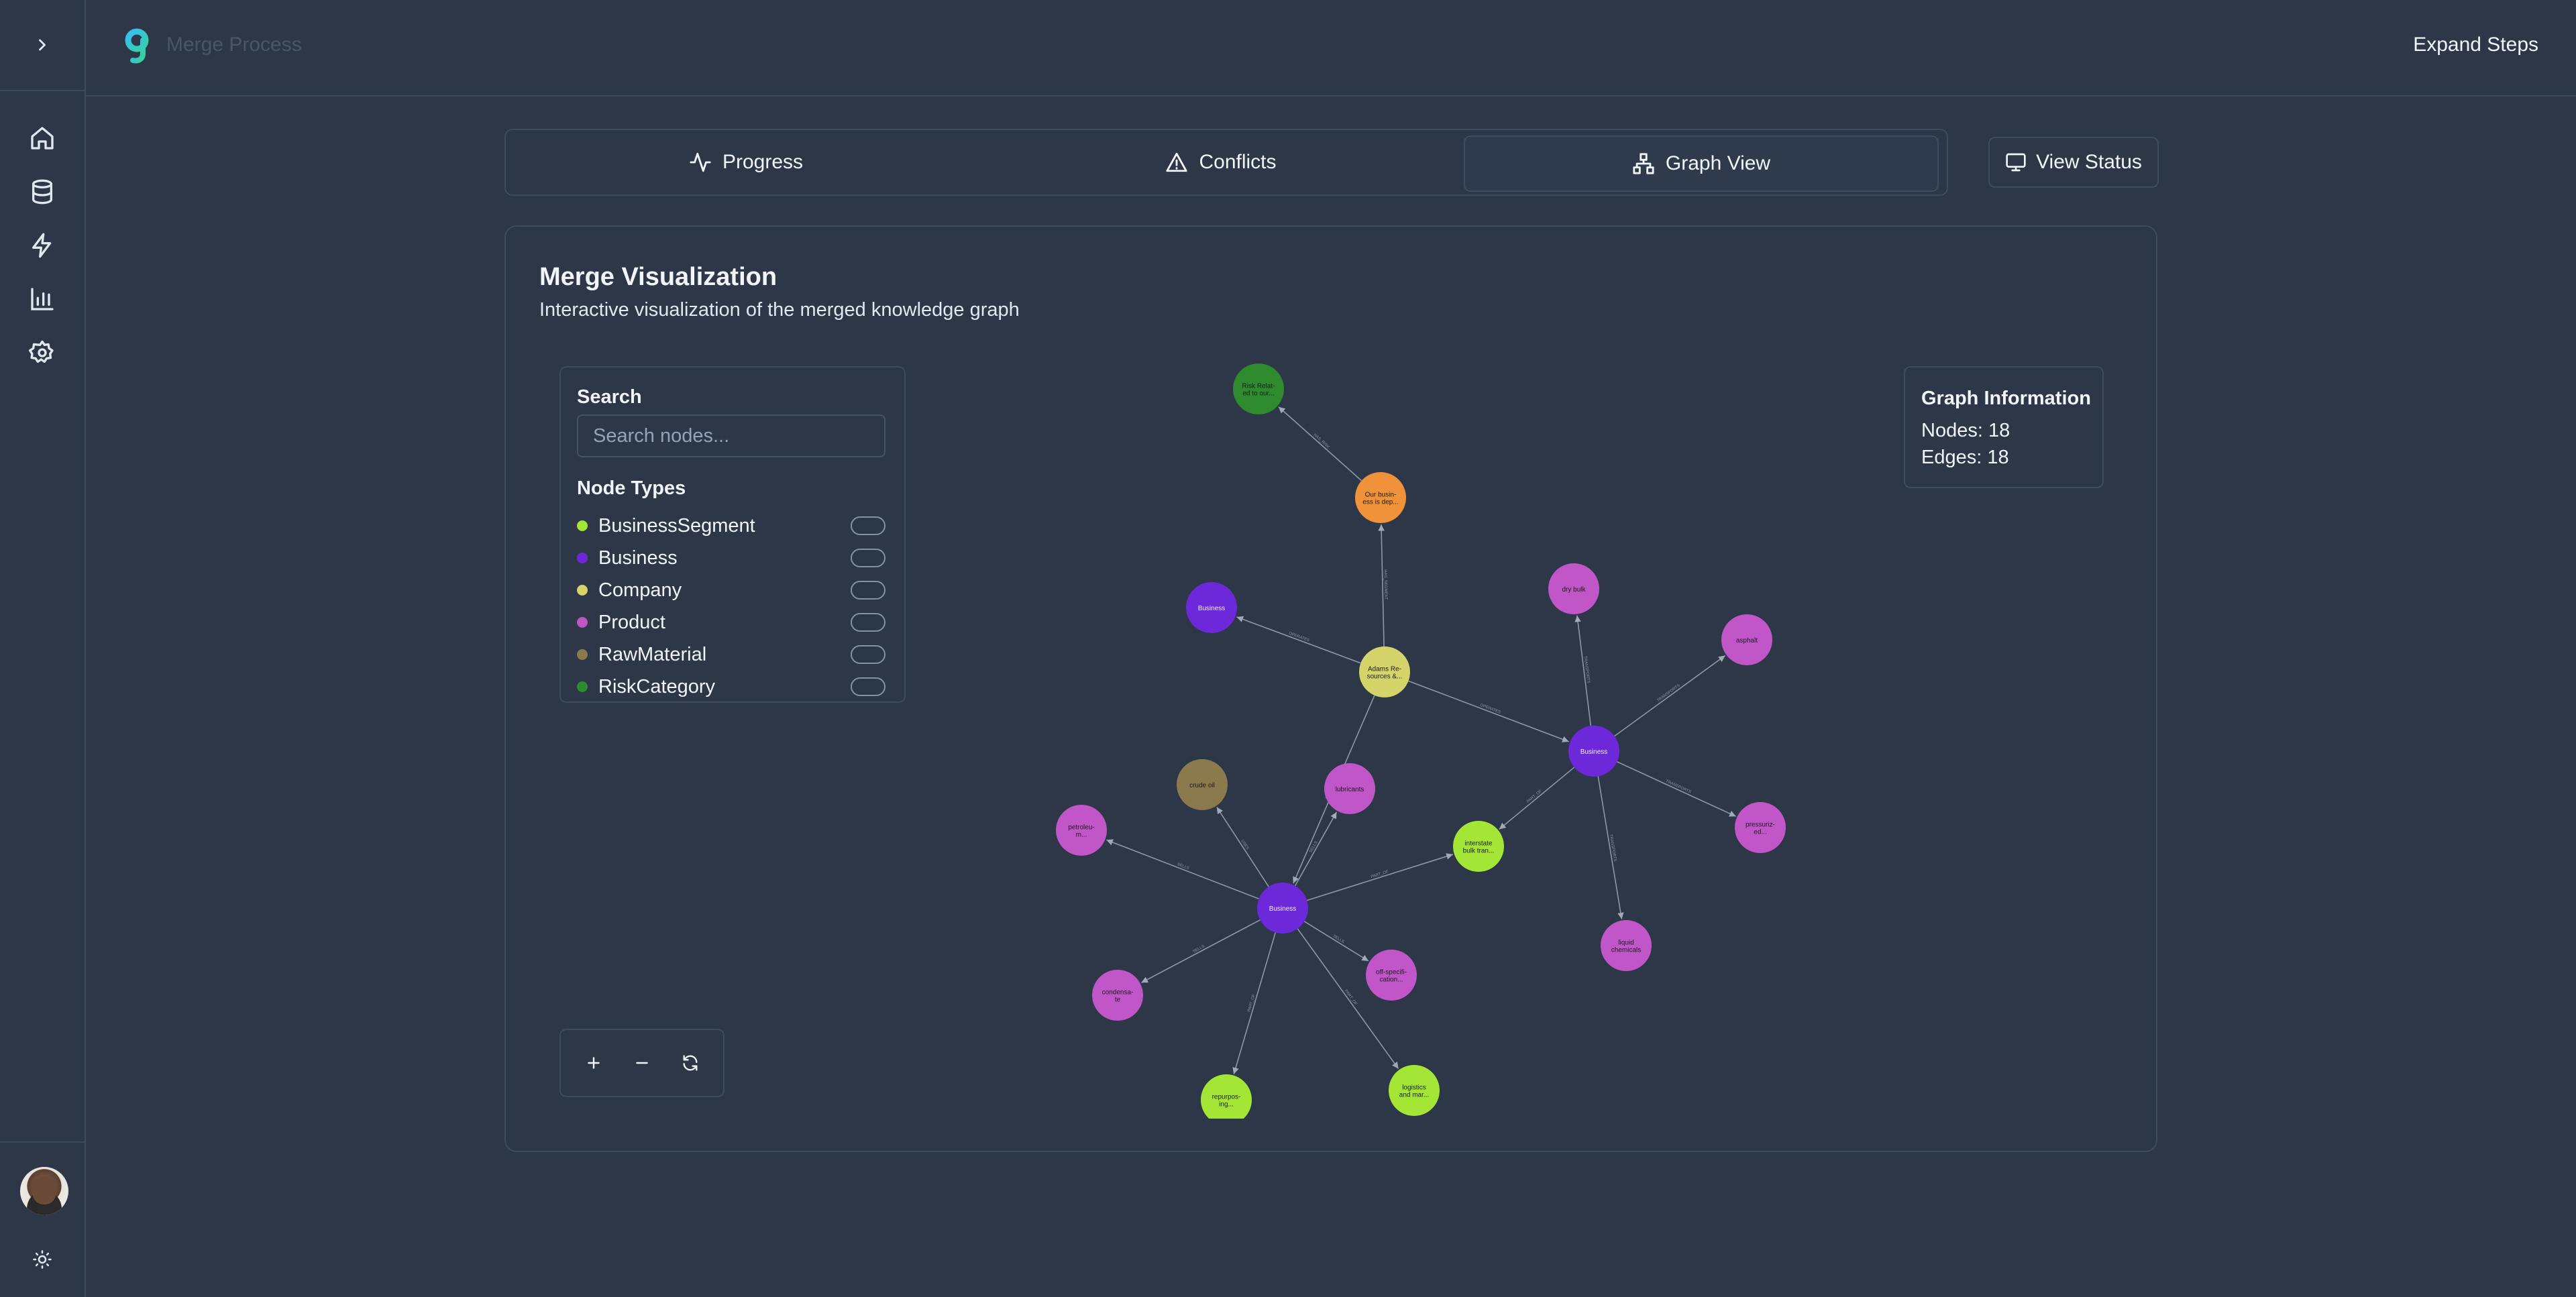 The image size is (2576, 1297). What do you see at coordinates (43, 648) in the screenshot?
I see `sidebar` at bounding box center [43, 648].